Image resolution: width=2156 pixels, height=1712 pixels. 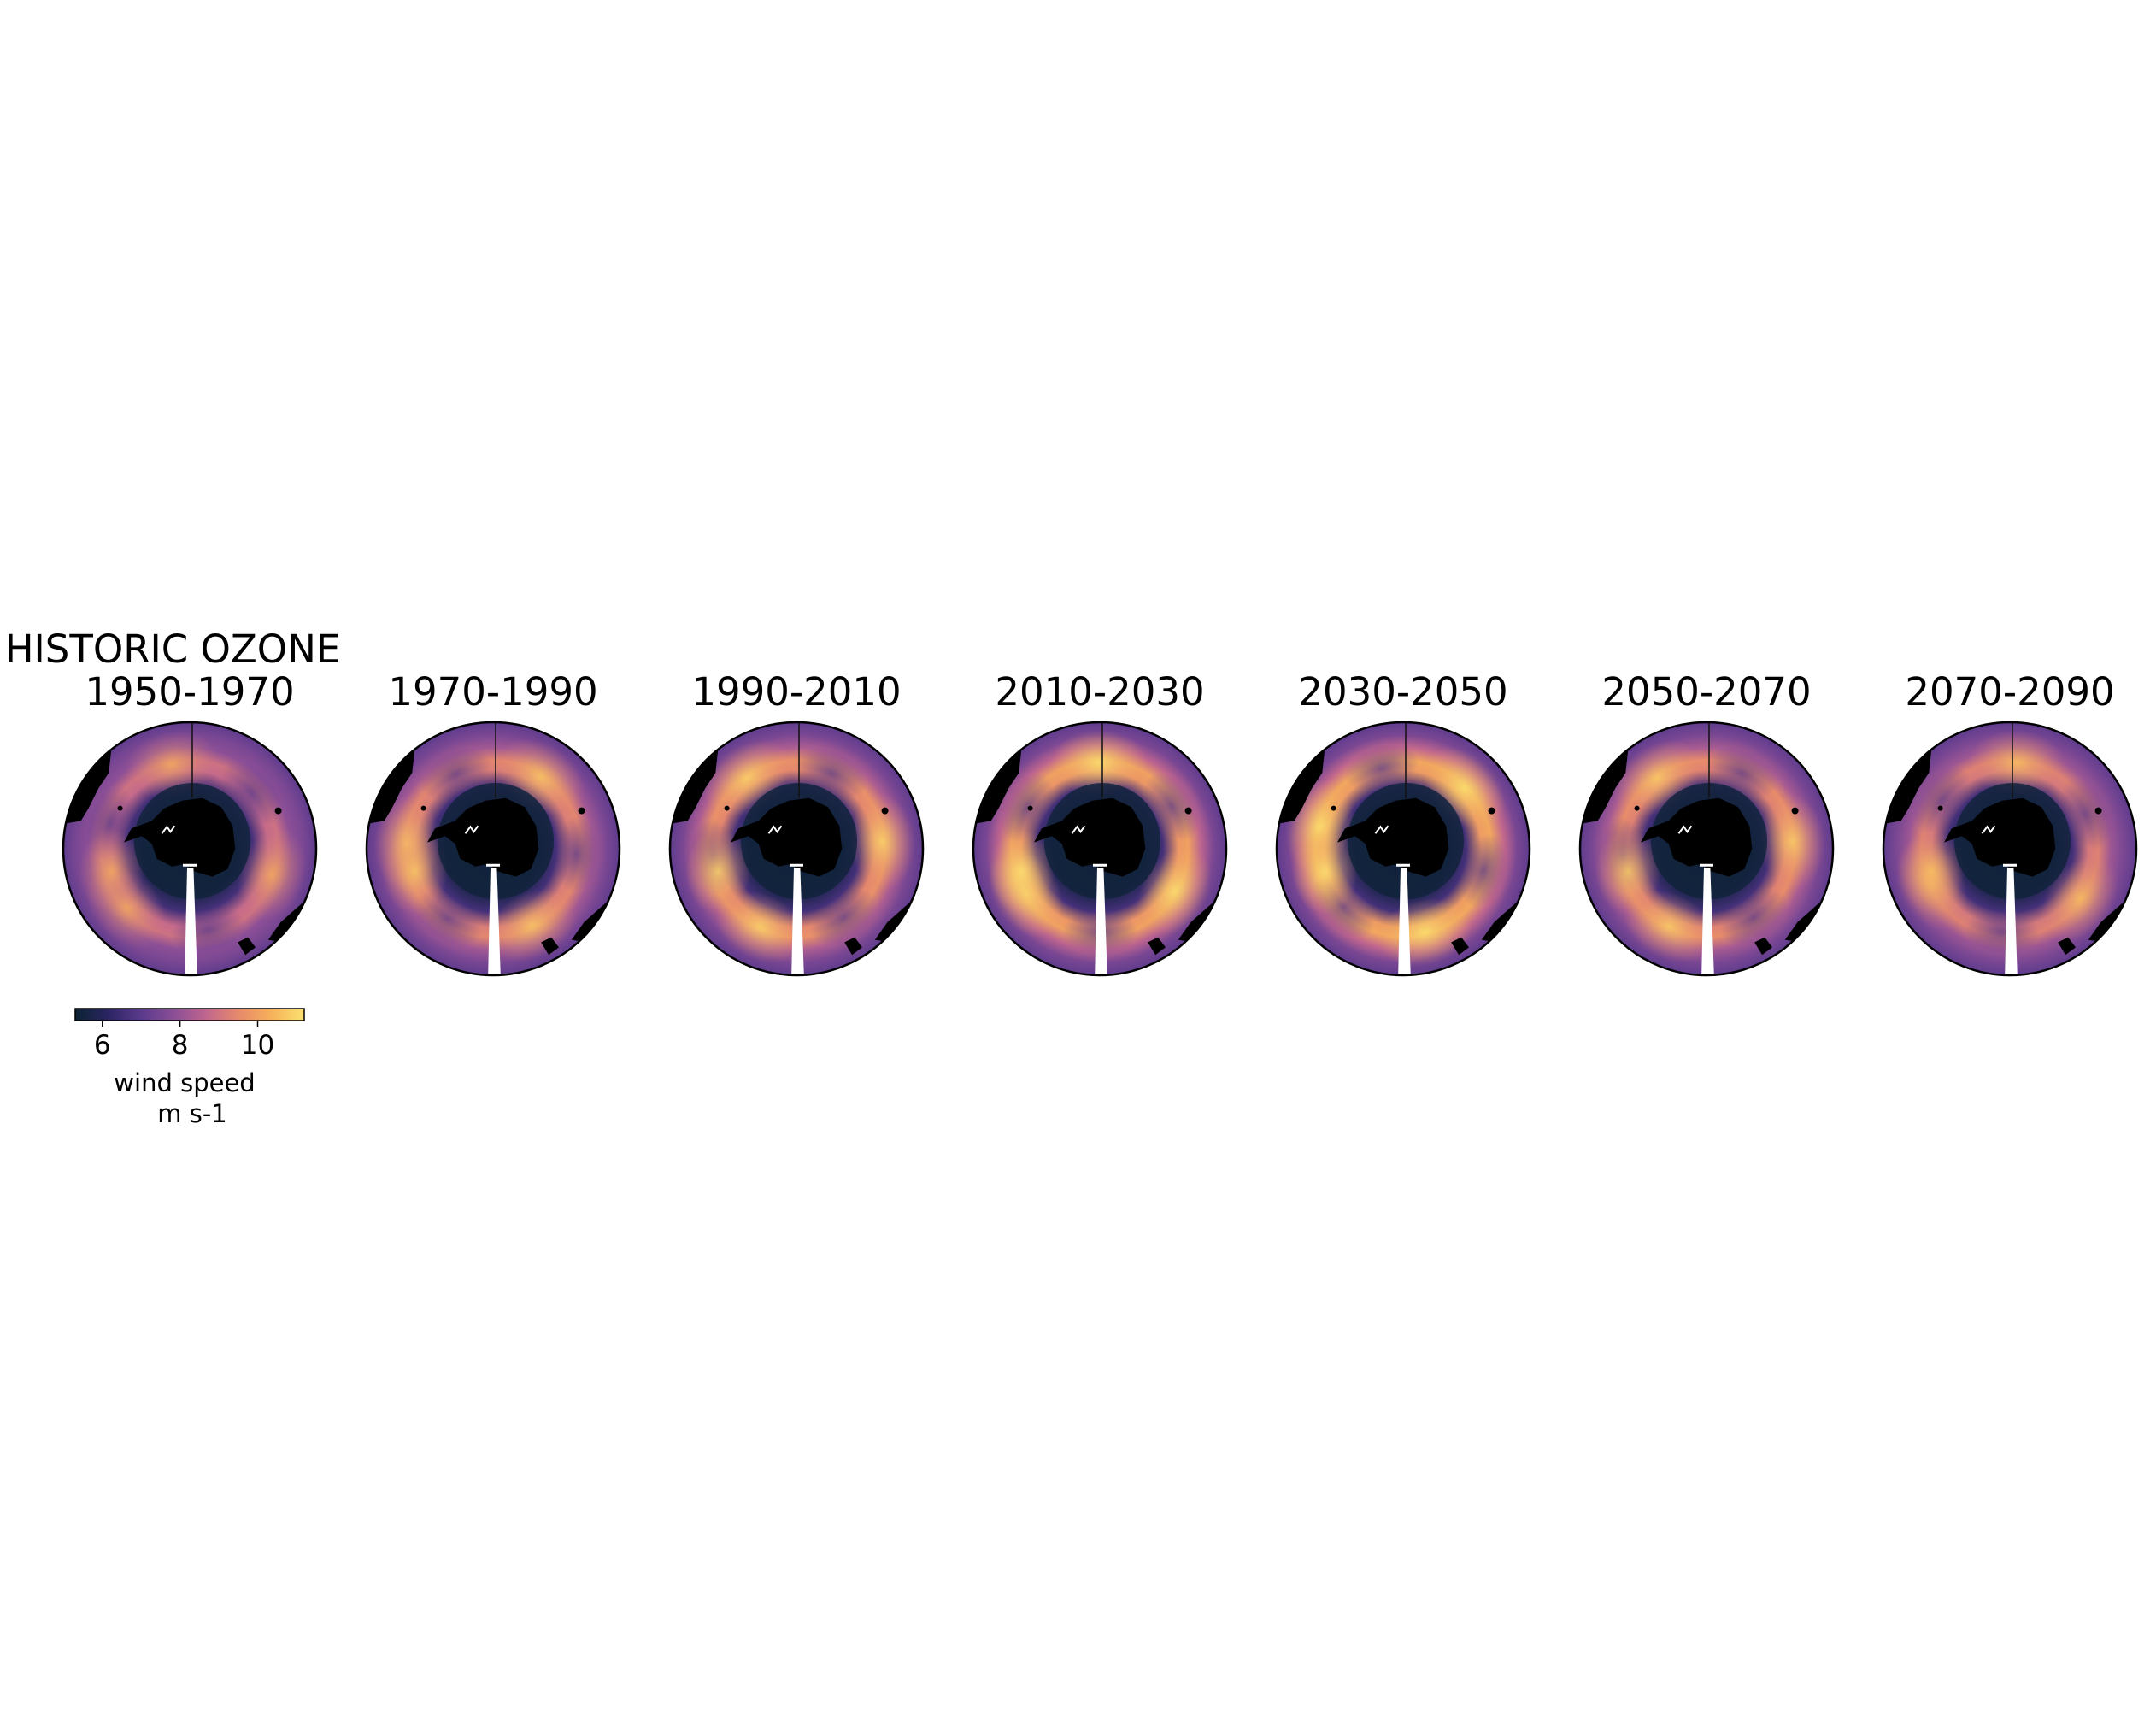 What do you see at coordinates (492, 692) in the screenshot?
I see `period-title: 1970-1990` at bounding box center [492, 692].